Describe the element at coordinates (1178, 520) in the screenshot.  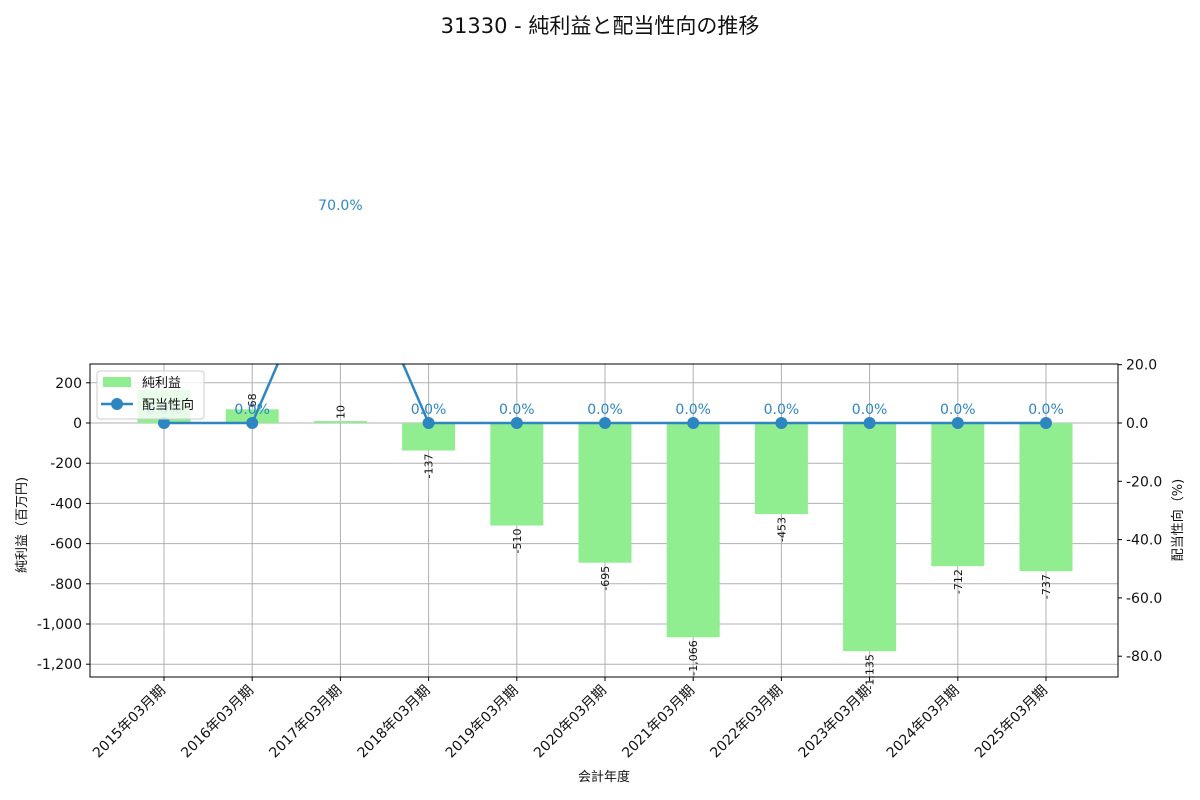
I see `y-right-label: 配当性向（%)` at that location.